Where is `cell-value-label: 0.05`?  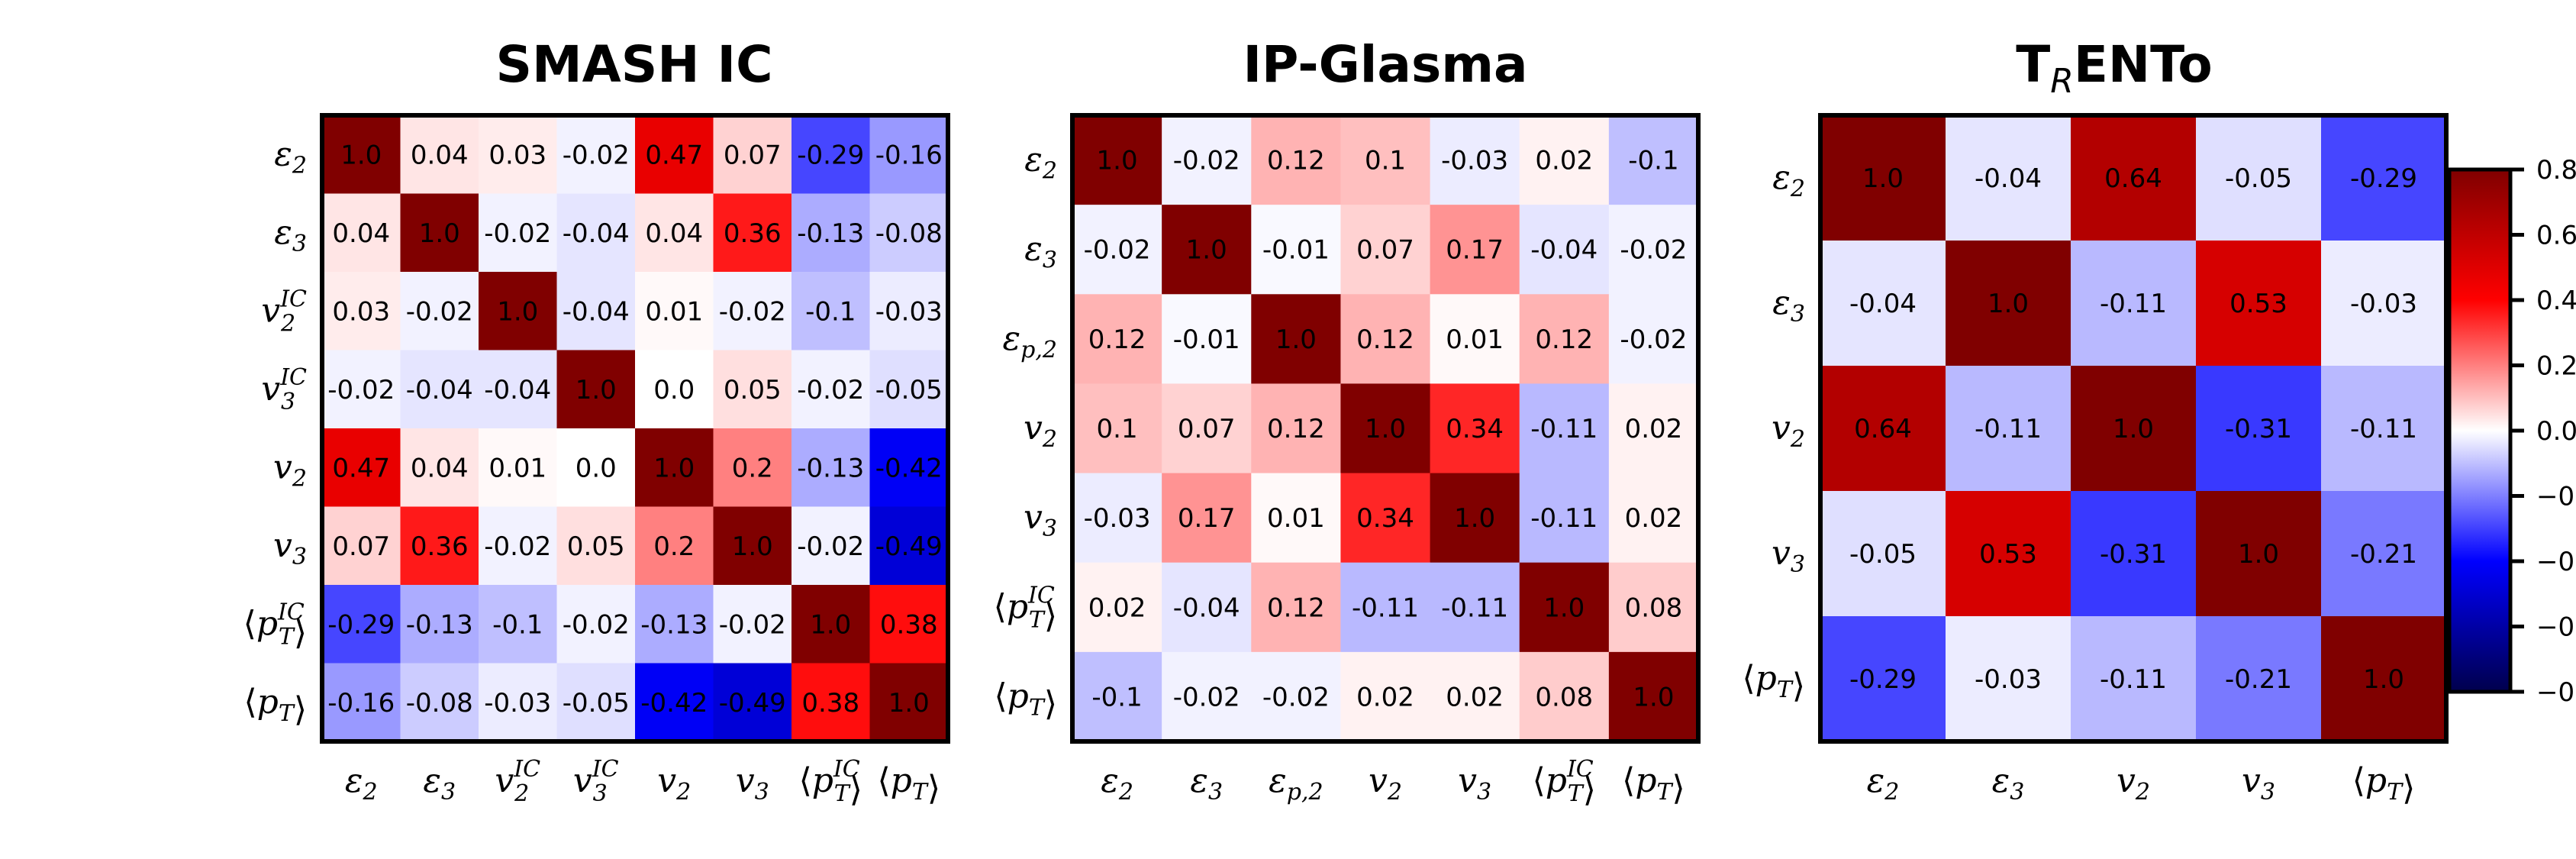 cell-value-label: 0.05 is located at coordinates (596, 546).